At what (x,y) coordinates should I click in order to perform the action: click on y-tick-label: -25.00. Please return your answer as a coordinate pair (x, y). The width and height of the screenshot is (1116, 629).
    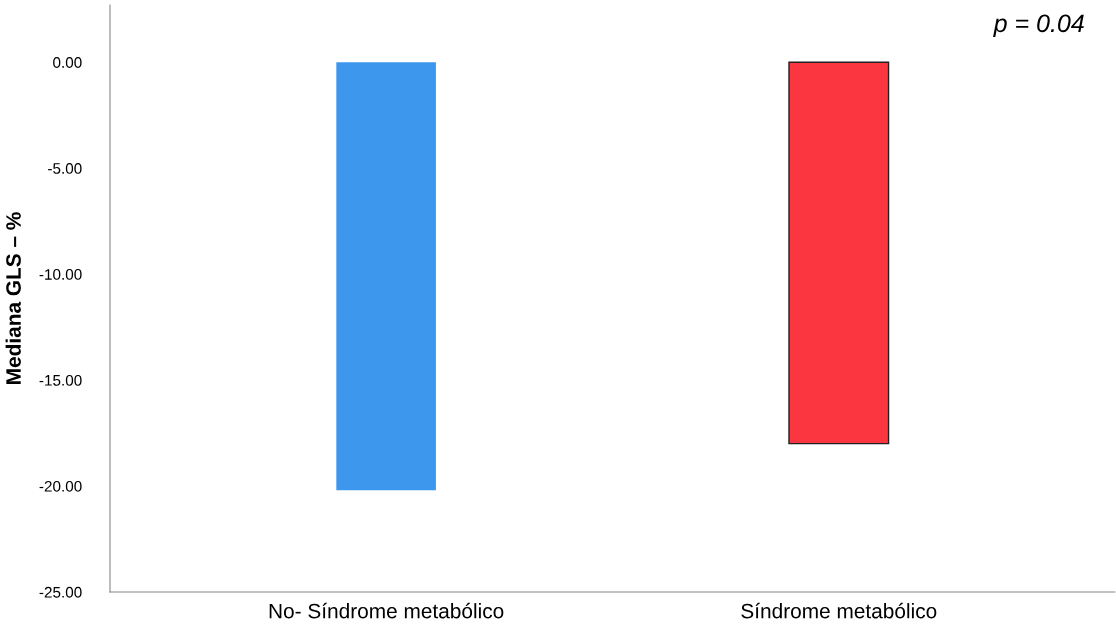
    Looking at the image, I should click on (60, 592).